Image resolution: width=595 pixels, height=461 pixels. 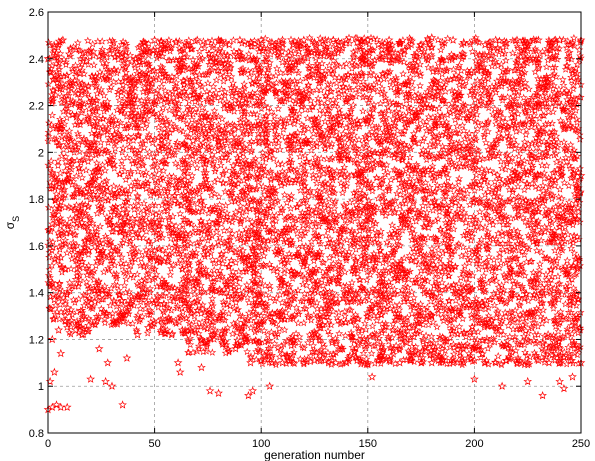 I want to click on x-tick-label: 0, so click(x=48, y=444).